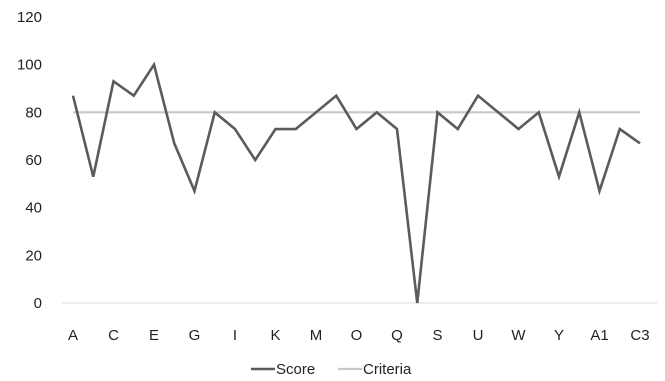 This screenshot has height=381, width=665. Describe the element at coordinates (599, 335) in the screenshot. I see `x-tick-label: A1` at that location.